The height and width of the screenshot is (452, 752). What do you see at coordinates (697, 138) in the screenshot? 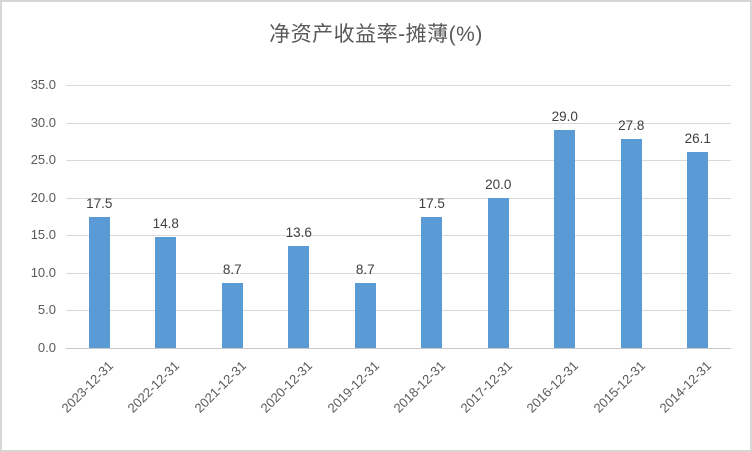
I see `bar-value-label: 26.1` at bounding box center [697, 138].